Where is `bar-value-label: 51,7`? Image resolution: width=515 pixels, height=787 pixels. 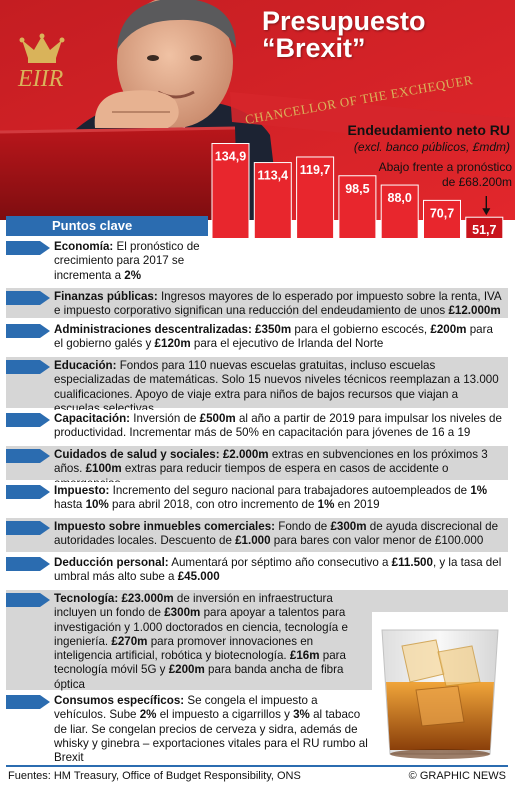
bar-value-label: 51,7 is located at coordinates (484, 230).